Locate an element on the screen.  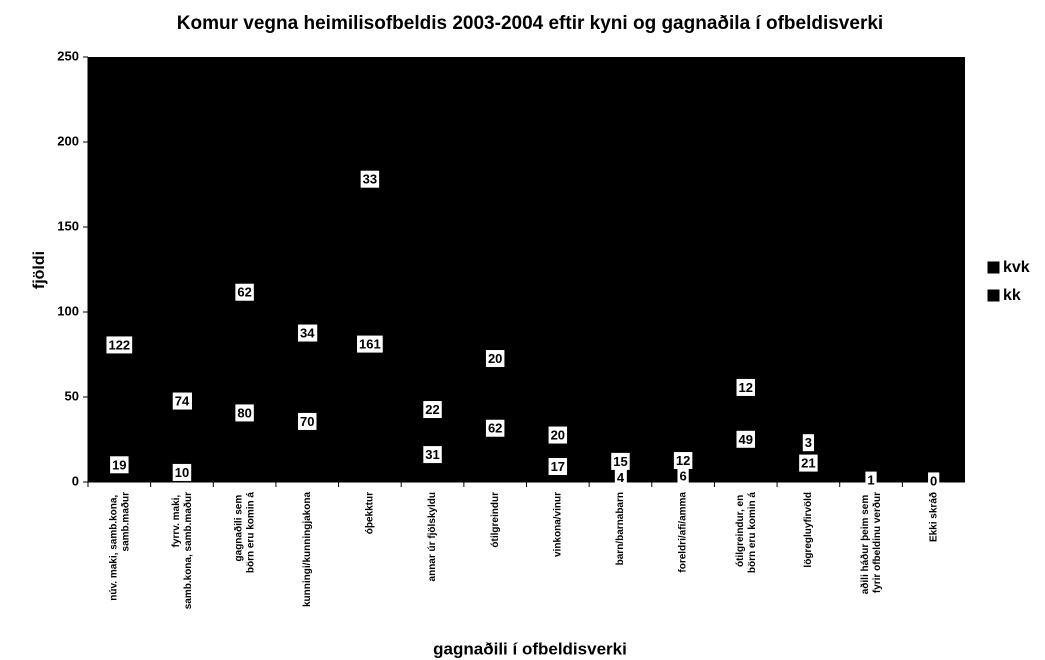
data-label: 19 is located at coordinates (119, 465).